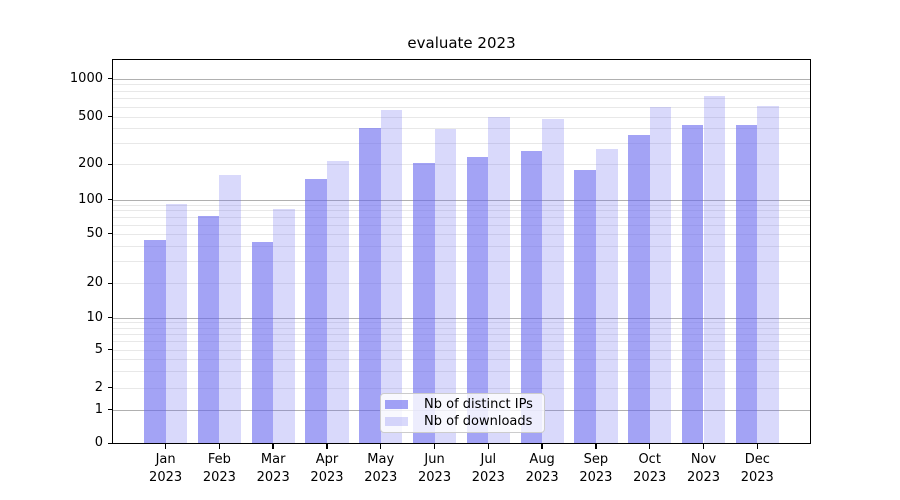 The image size is (900, 500). Describe the element at coordinates (219, 468) in the screenshot. I see `x-tick-label-feb: Feb 2023` at that location.